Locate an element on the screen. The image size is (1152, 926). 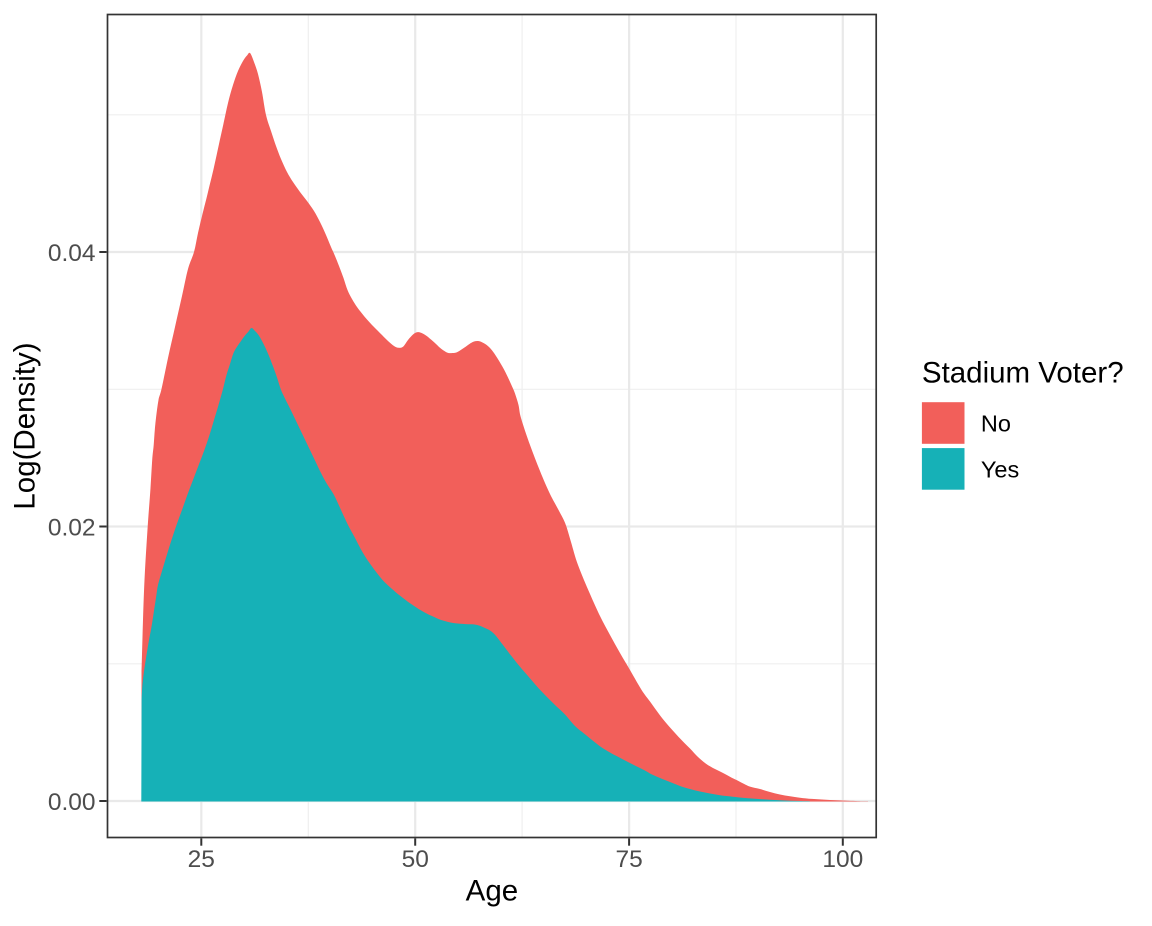
svg-text: Age is located at coordinates (492, 890).